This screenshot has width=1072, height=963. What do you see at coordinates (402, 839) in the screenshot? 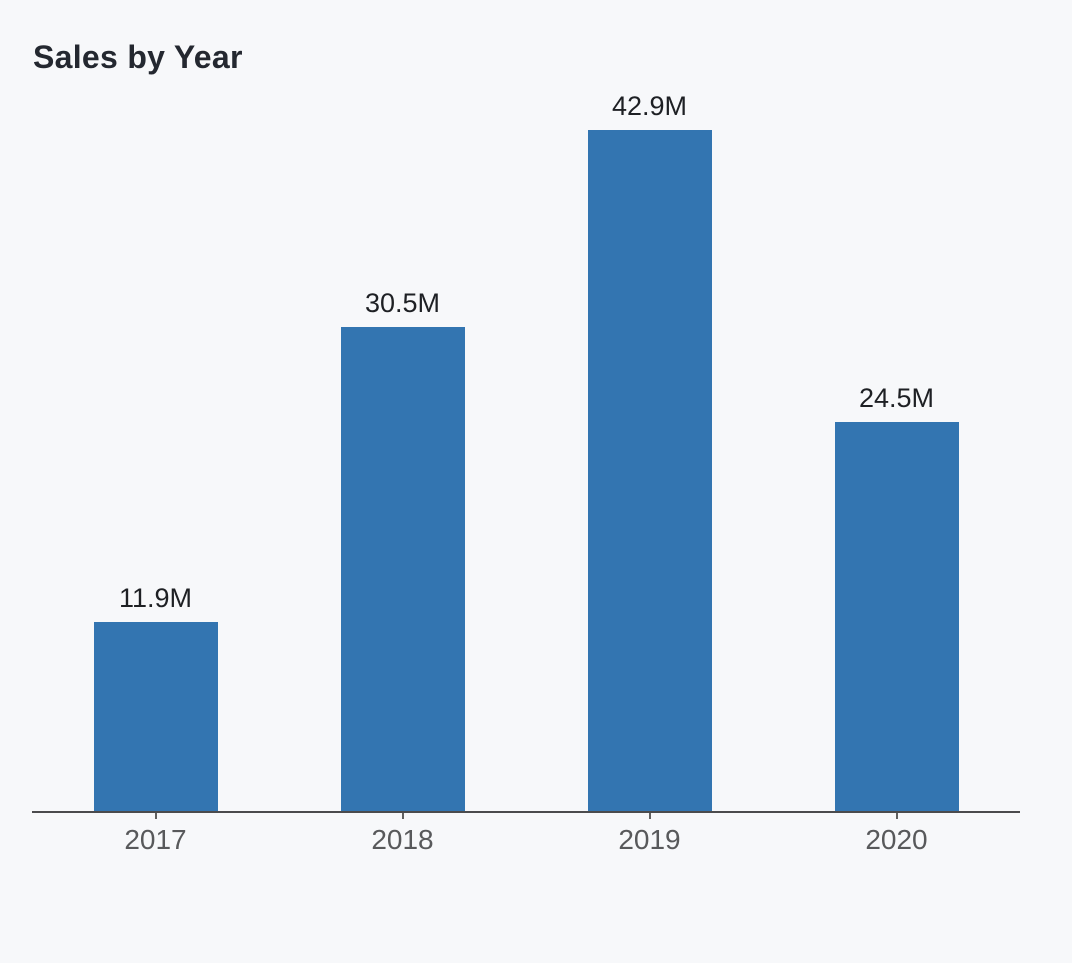
I see `x-tick-label-2018: 2018` at bounding box center [402, 839].